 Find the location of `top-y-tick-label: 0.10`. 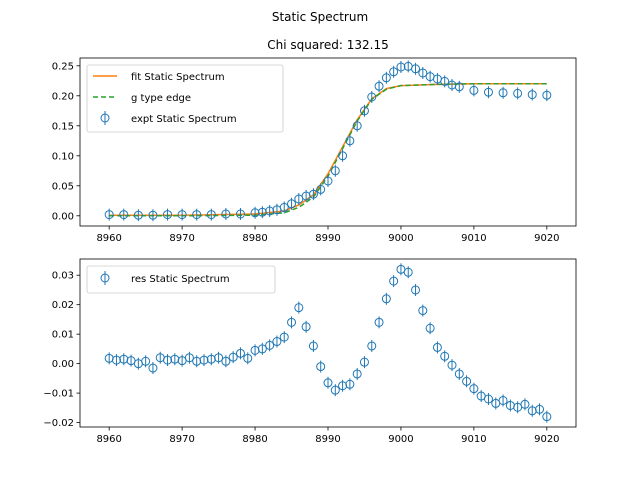

top-y-tick-label: 0.10 is located at coordinates (63, 156).